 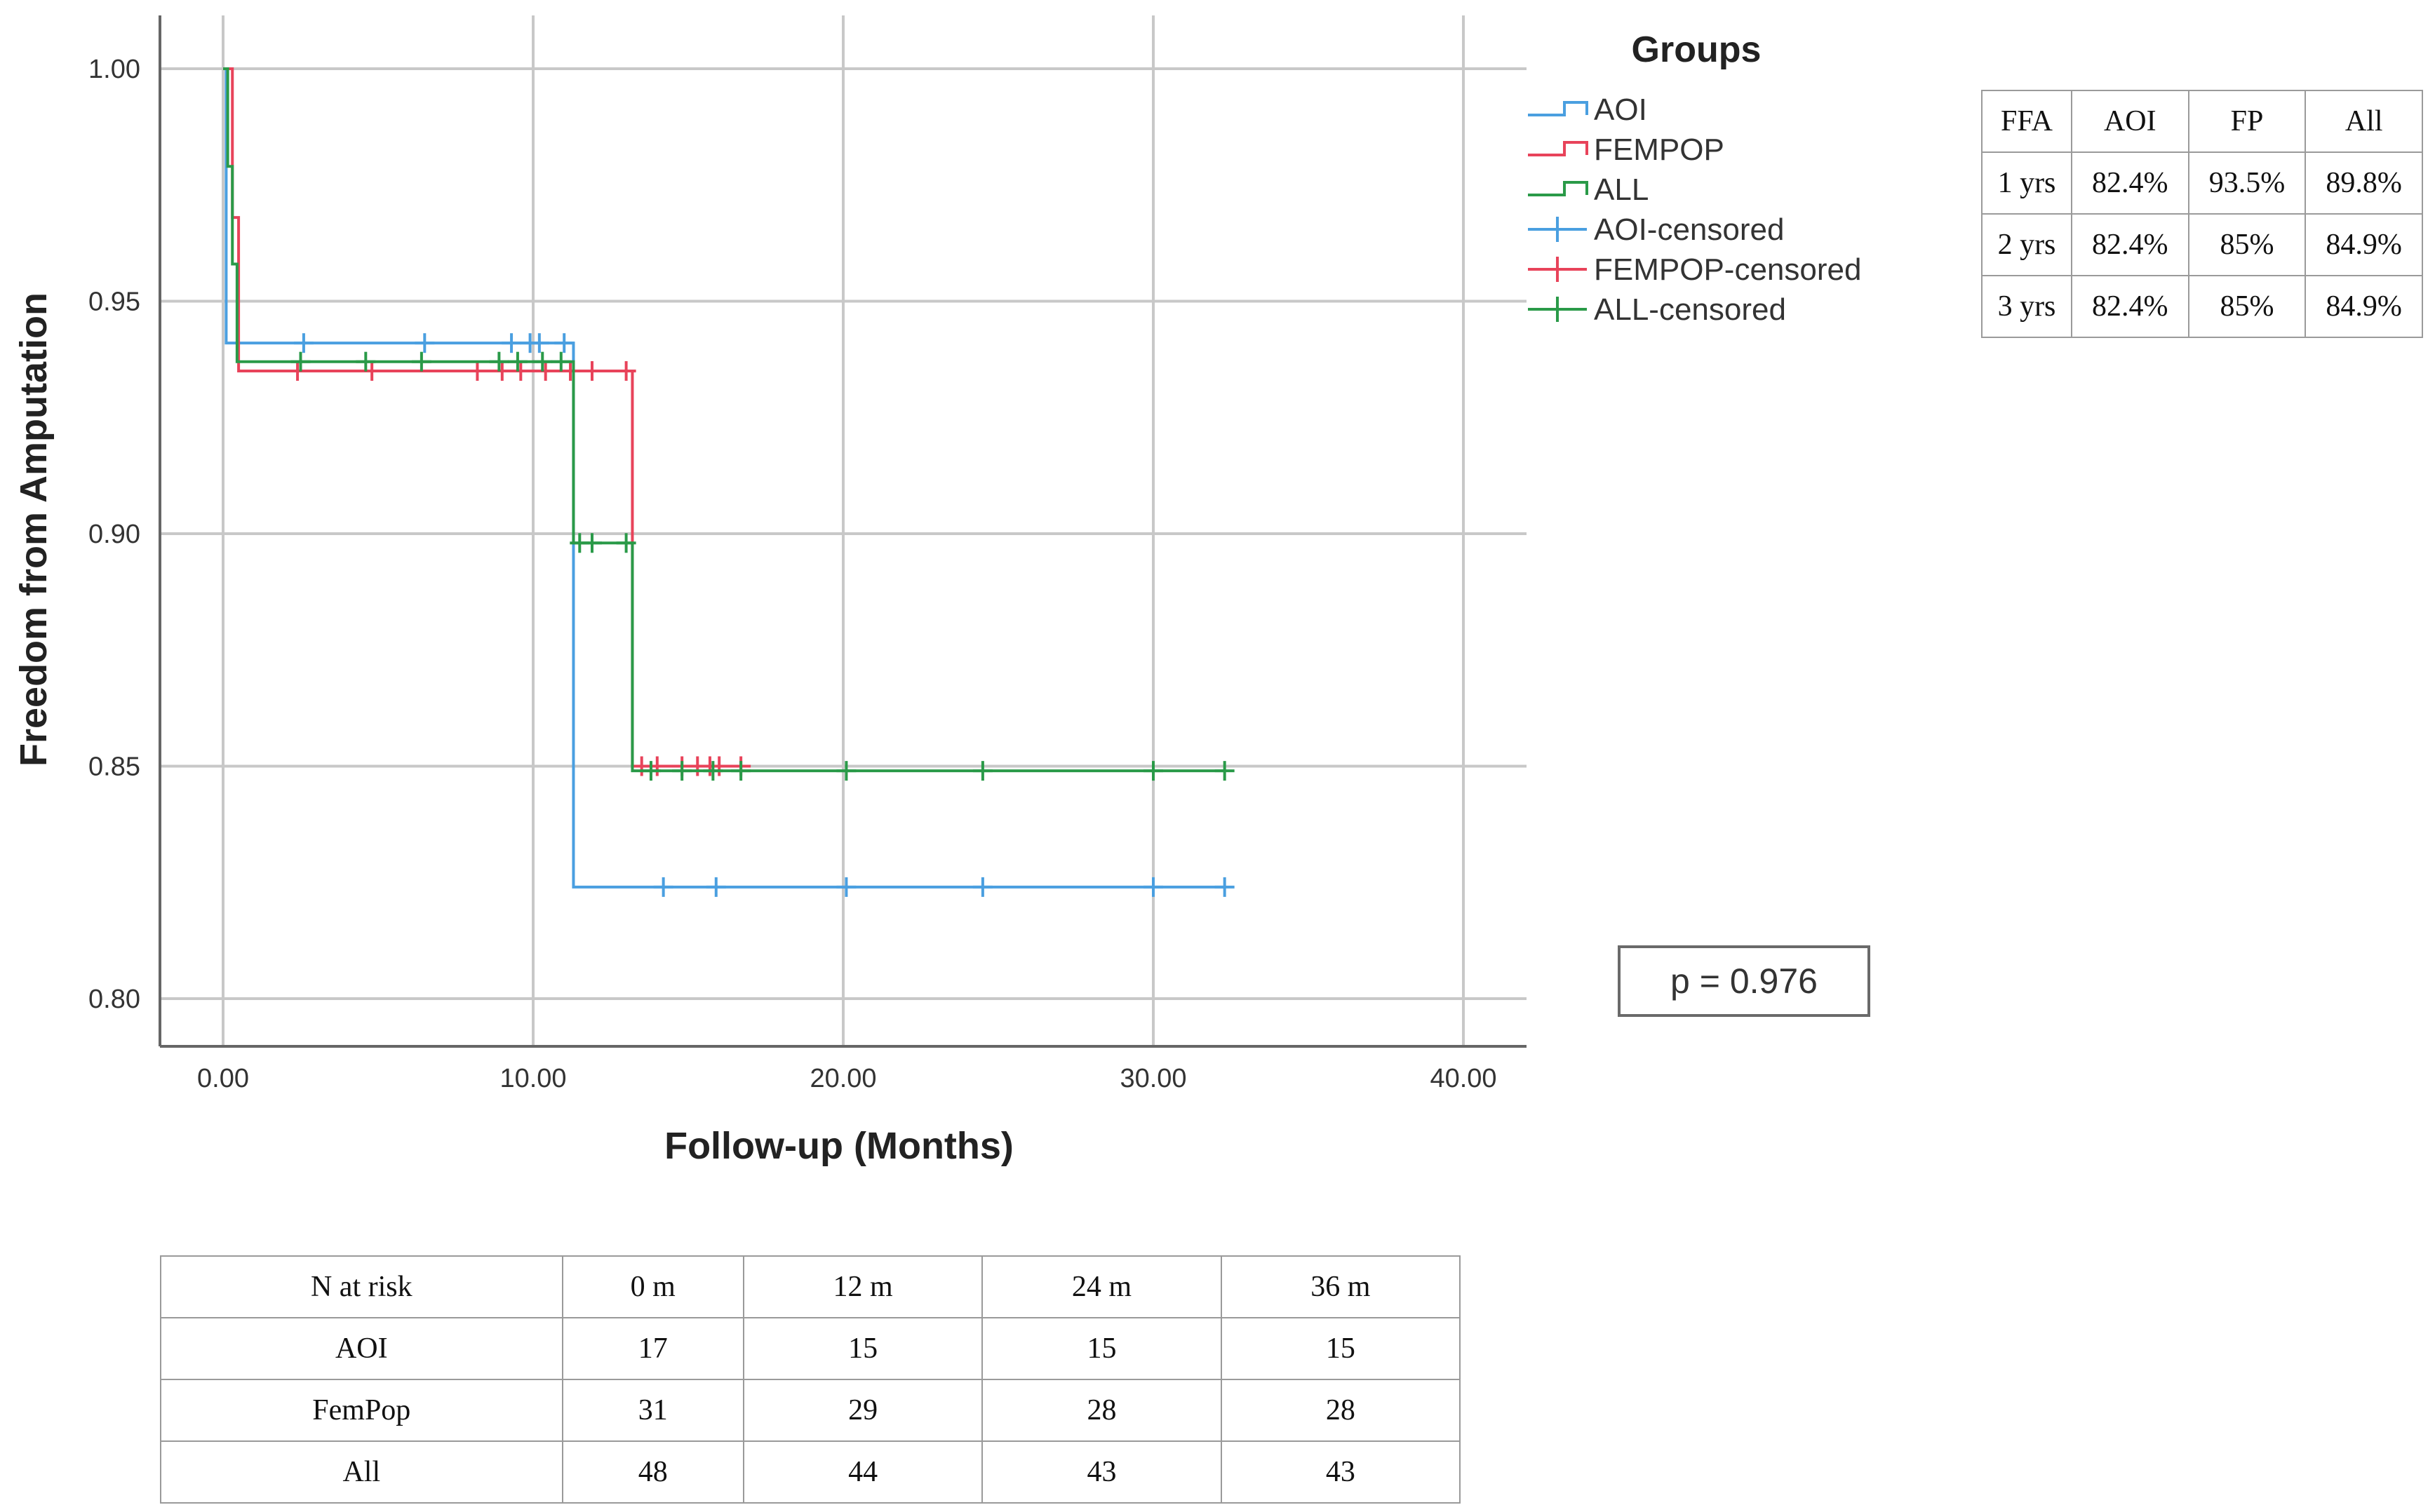 I want to click on legend-swatch-aoi, so click(x=1558, y=108).